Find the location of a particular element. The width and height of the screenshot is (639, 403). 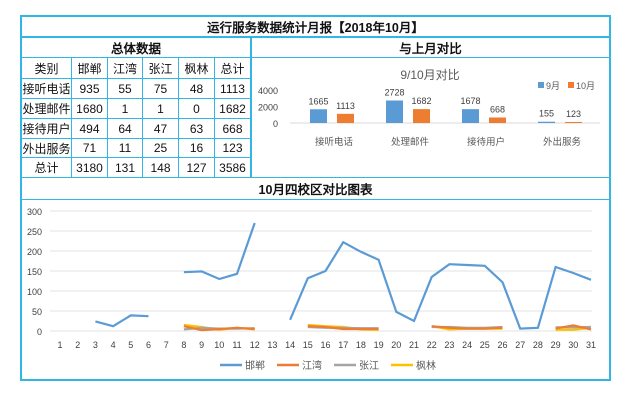

bar-label: 123 is located at coordinates (573, 114).